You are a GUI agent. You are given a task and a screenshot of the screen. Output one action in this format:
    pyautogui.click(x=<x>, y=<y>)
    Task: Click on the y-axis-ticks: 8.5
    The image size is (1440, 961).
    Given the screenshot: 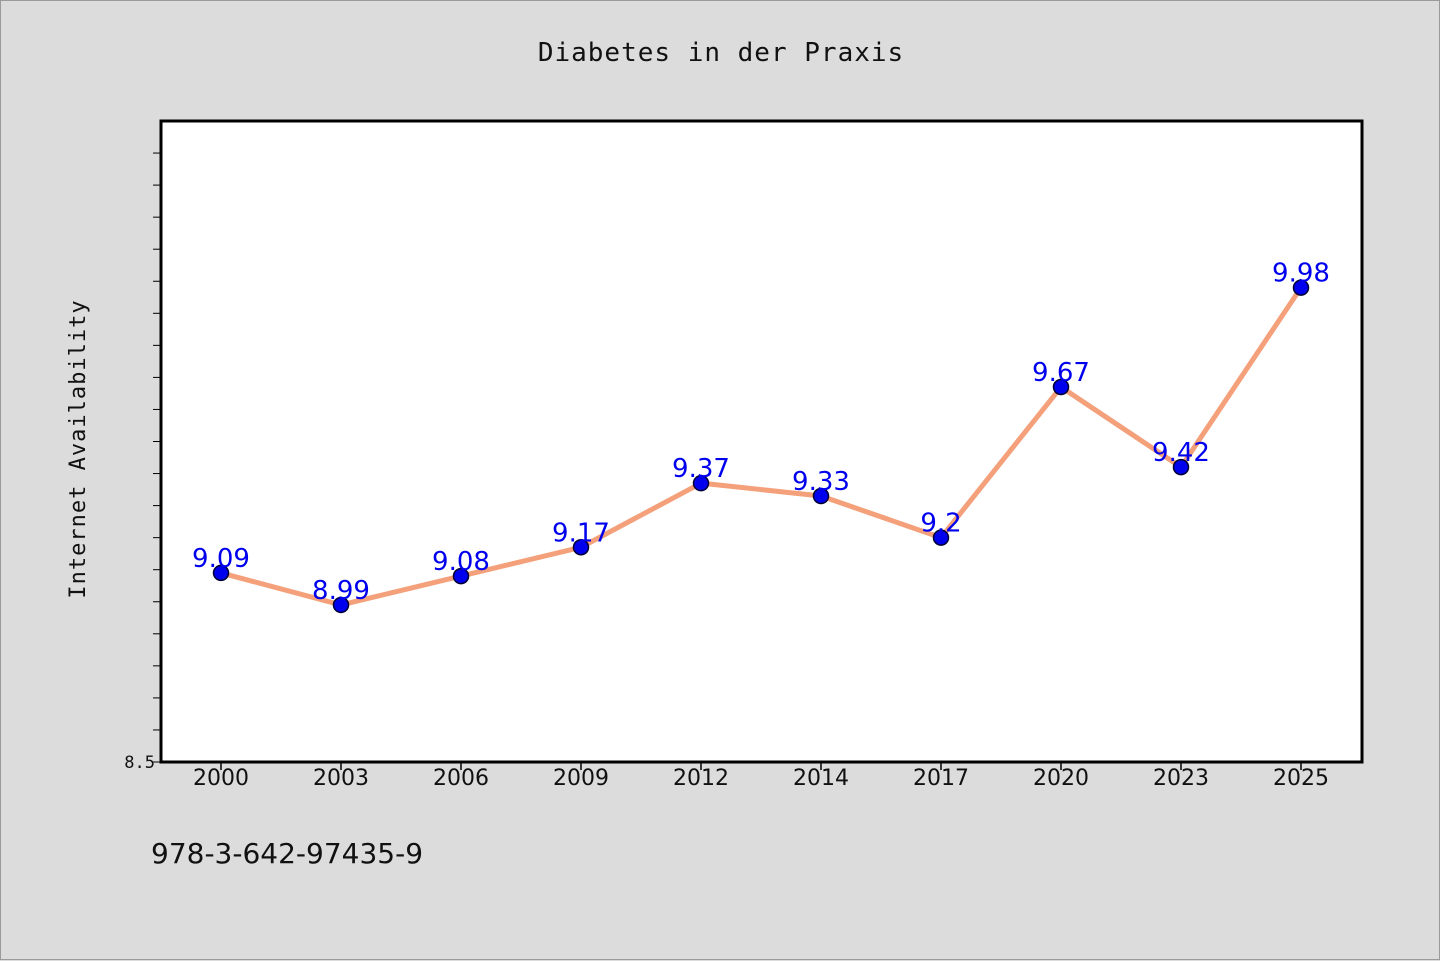 What is the action you would take?
    pyautogui.click(x=142, y=462)
    